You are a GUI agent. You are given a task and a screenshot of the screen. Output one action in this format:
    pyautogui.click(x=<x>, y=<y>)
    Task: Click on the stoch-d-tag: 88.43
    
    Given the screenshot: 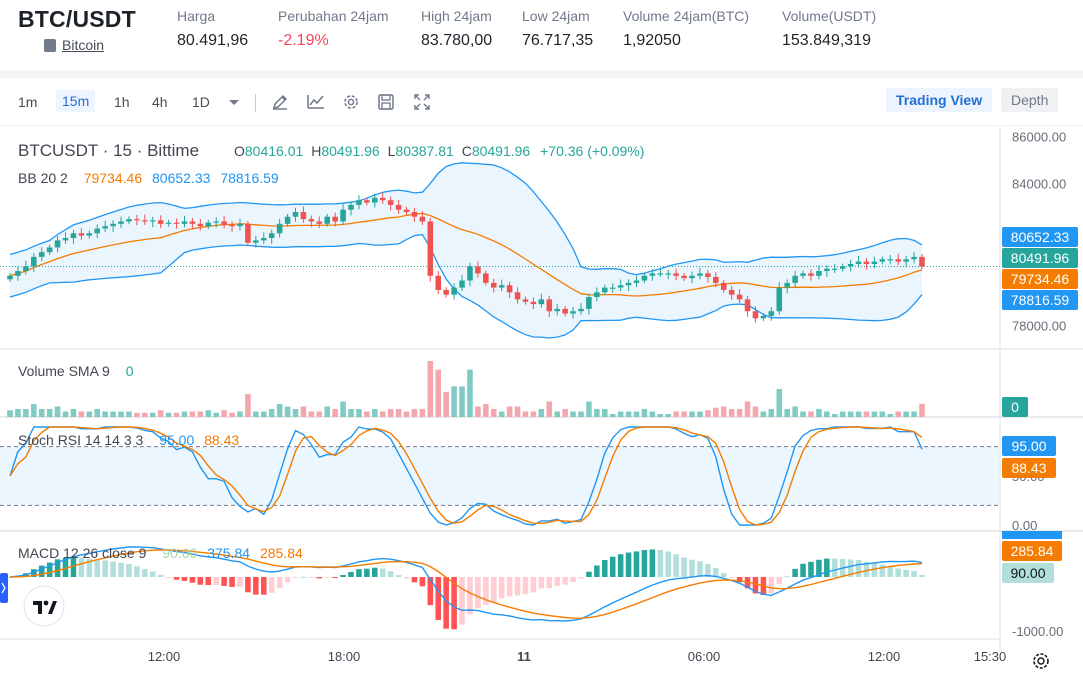 What is the action you would take?
    pyautogui.click(x=1029, y=468)
    